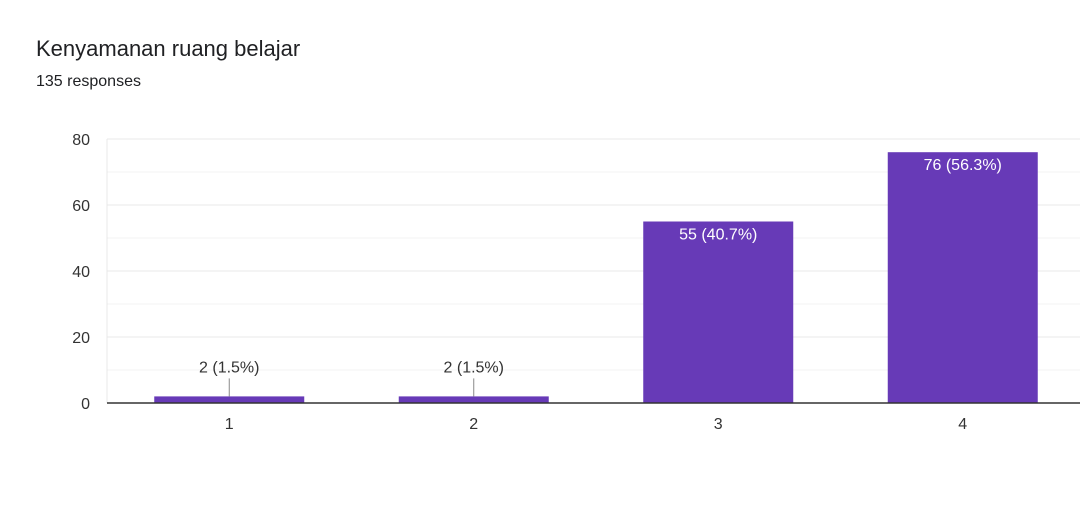 The height and width of the screenshot is (513, 1080). Describe the element at coordinates (963, 165) in the screenshot. I see `data-label: 76 (56.3%)` at that location.